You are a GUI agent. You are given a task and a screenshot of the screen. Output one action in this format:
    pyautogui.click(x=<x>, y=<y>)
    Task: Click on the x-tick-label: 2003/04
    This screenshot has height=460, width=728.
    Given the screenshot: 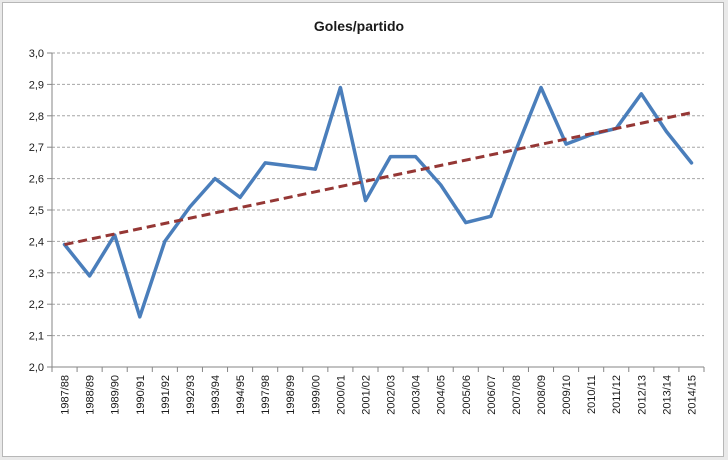 What is the action you would take?
    pyautogui.click(x=417, y=395)
    